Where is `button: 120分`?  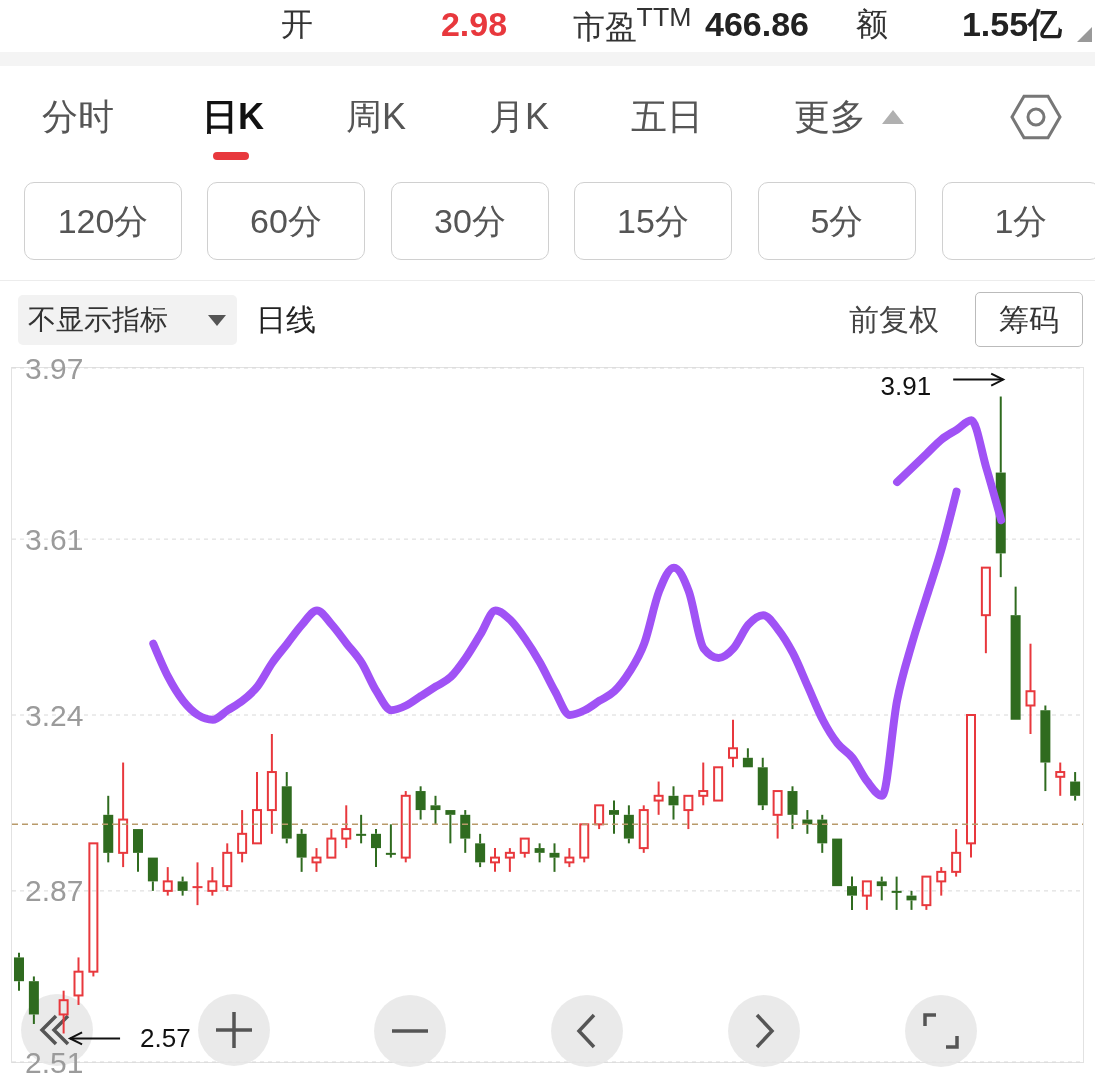 button: 120分 is located at coordinates (103, 221).